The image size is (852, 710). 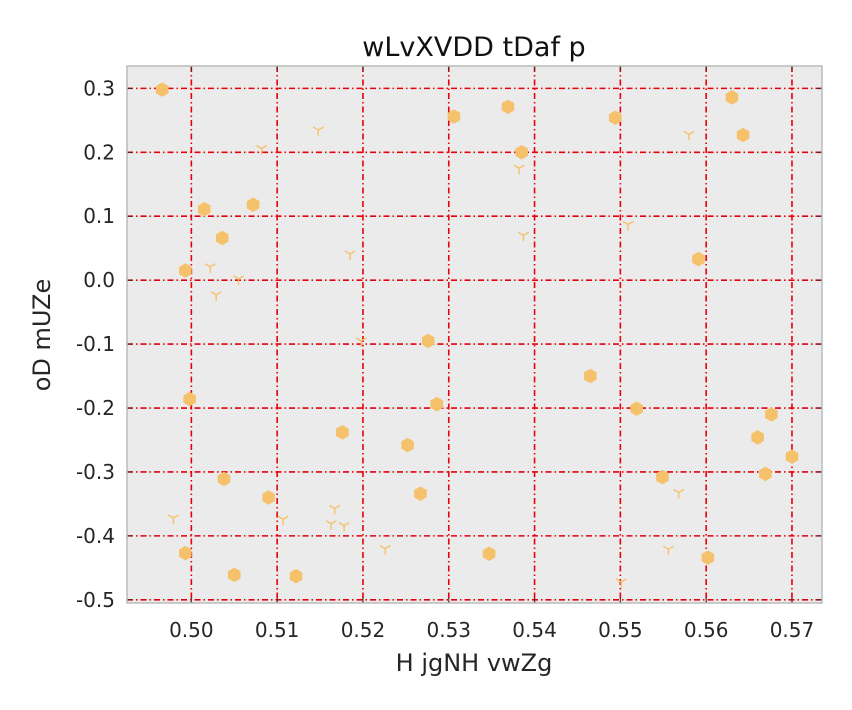 What do you see at coordinates (42, 335) in the screenshot?
I see `y-axis-title: oD mUZe` at bounding box center [42, 335].